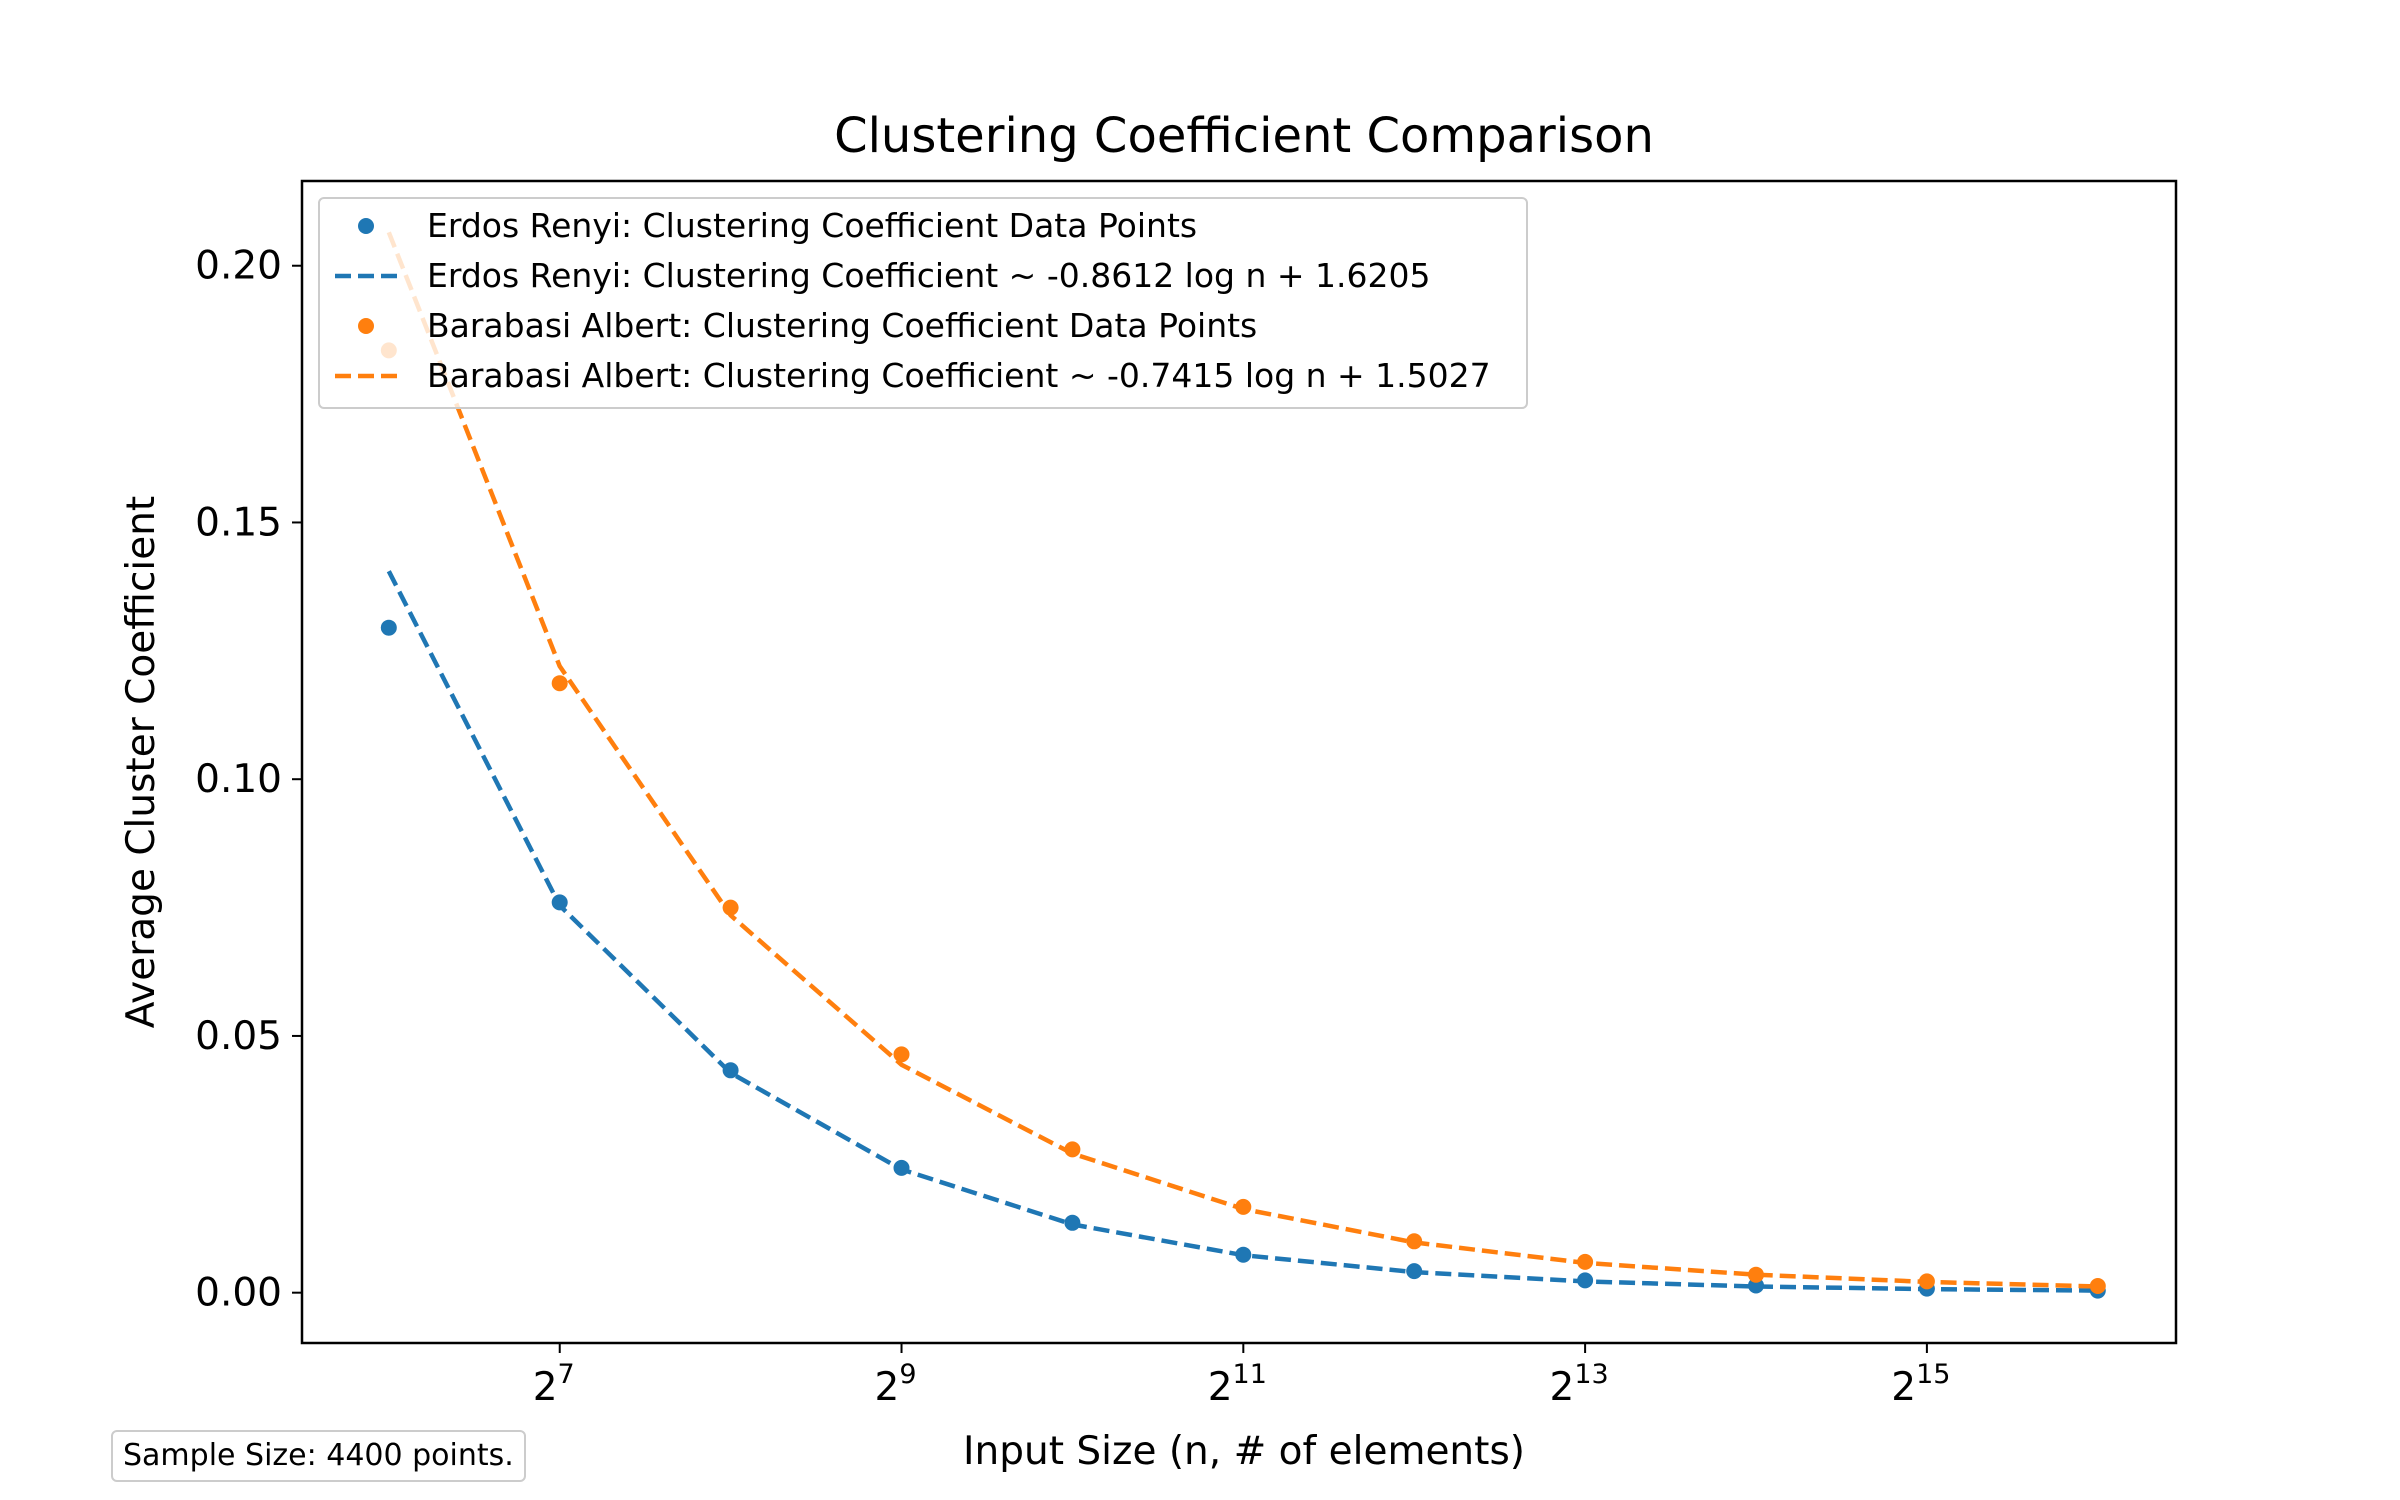 Image resolution: width=2400 pixels, height=1500 pixels. What do you see at coordinates (1244, 1451) in the screenshot?
I see `x-axis-label: Input Size (n, # of elements)` at bounding box center [1244, 1451].